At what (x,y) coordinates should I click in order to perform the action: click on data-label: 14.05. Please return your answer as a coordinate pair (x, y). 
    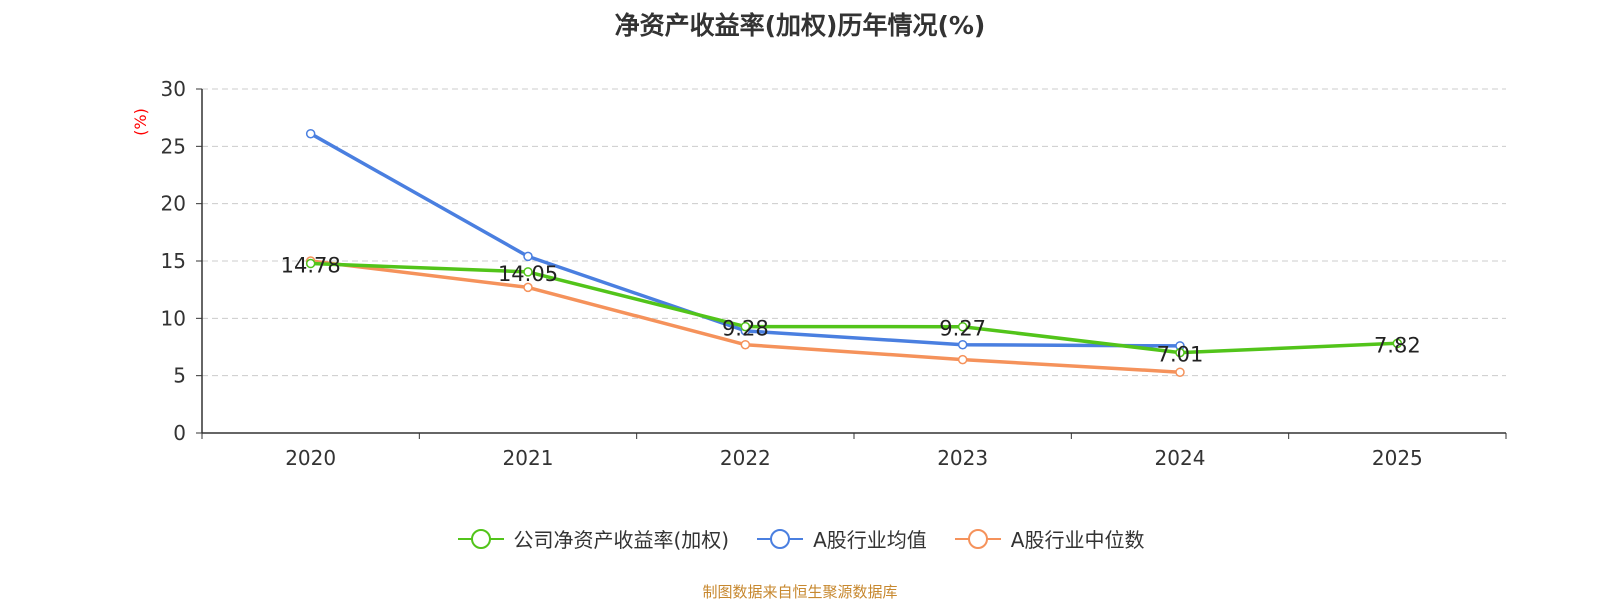
    Looking at the image, I should click on (528, 274).